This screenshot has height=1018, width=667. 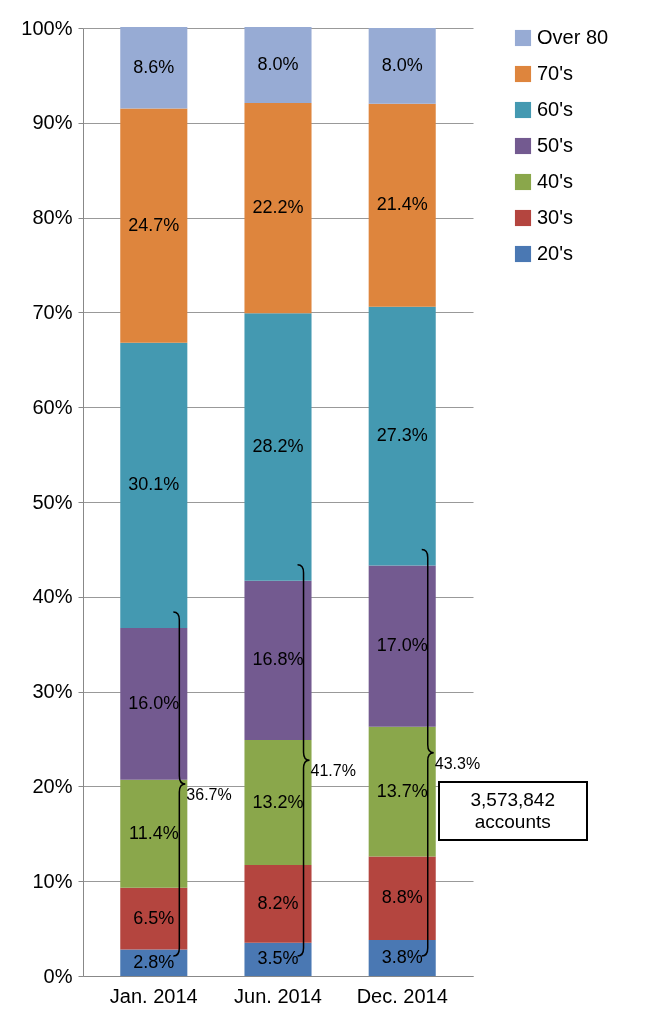 What do you see at coordinates (52, 596) in the screenshot?
I see `y-tick-label: 40%` at bounding box center [52, 596].